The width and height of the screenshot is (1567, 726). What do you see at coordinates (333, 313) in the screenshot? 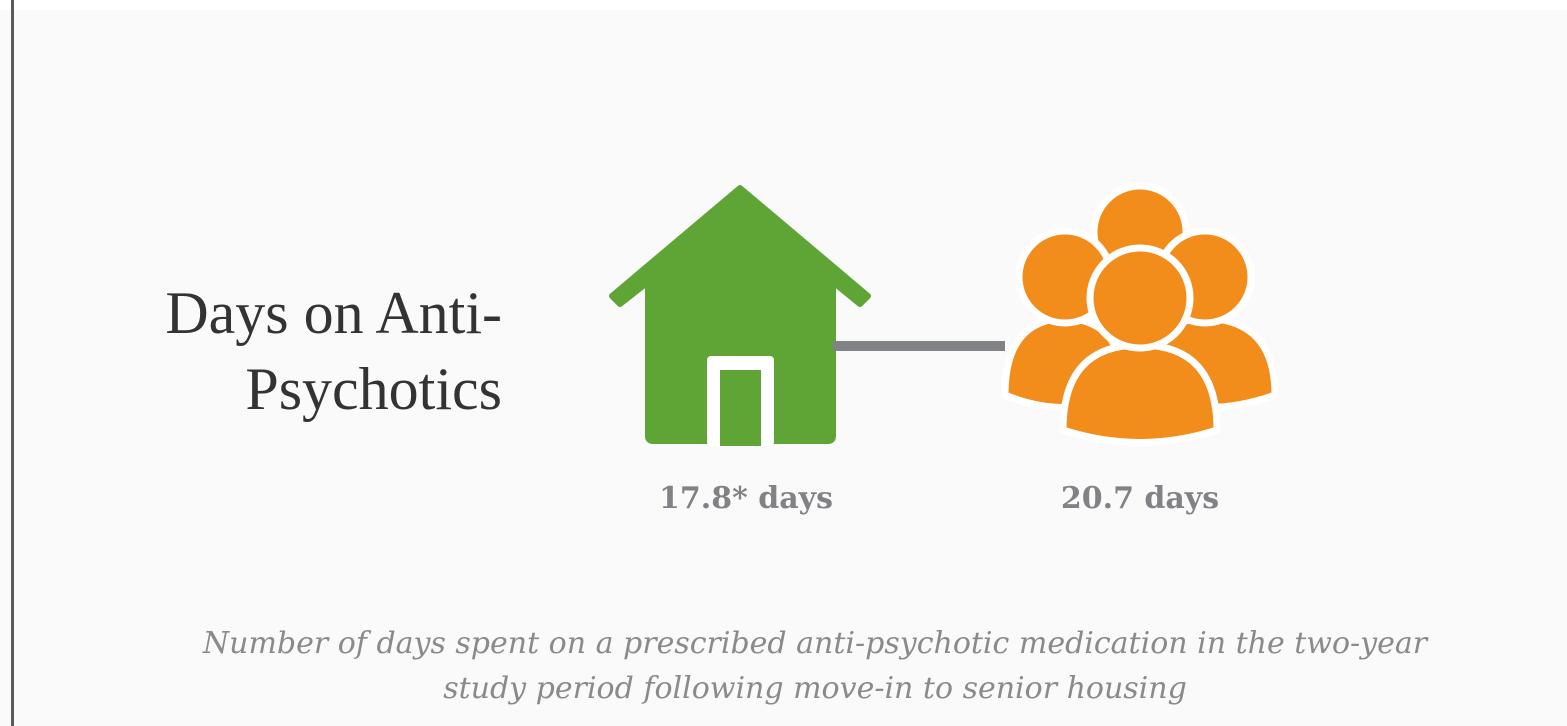
I see `title-line: Days on Anti-` at bounding box center [333, 313].